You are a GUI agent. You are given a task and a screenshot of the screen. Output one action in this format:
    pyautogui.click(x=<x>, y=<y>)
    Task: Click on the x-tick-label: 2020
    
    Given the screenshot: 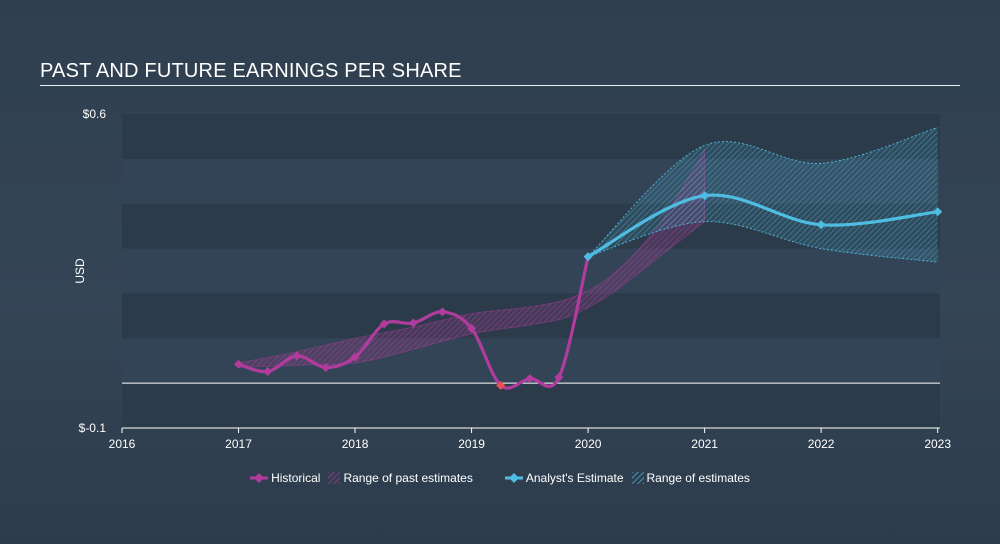 What is the action you would take?
    pyautogui.click(x=588, y=444)
    